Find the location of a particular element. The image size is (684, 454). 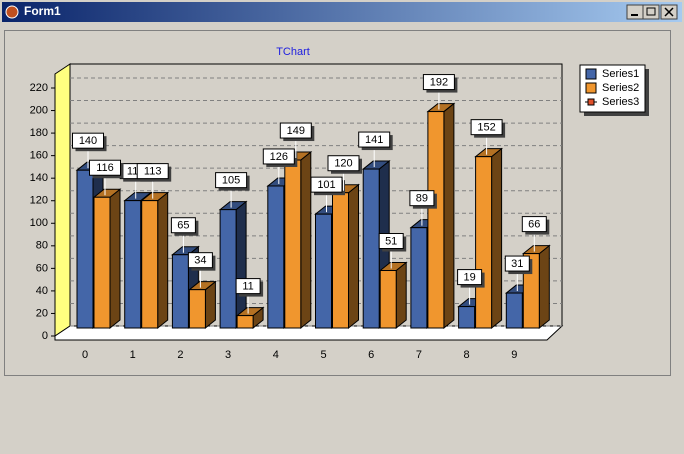

y-tick-label: 180 is located at coordinates (39, 133).